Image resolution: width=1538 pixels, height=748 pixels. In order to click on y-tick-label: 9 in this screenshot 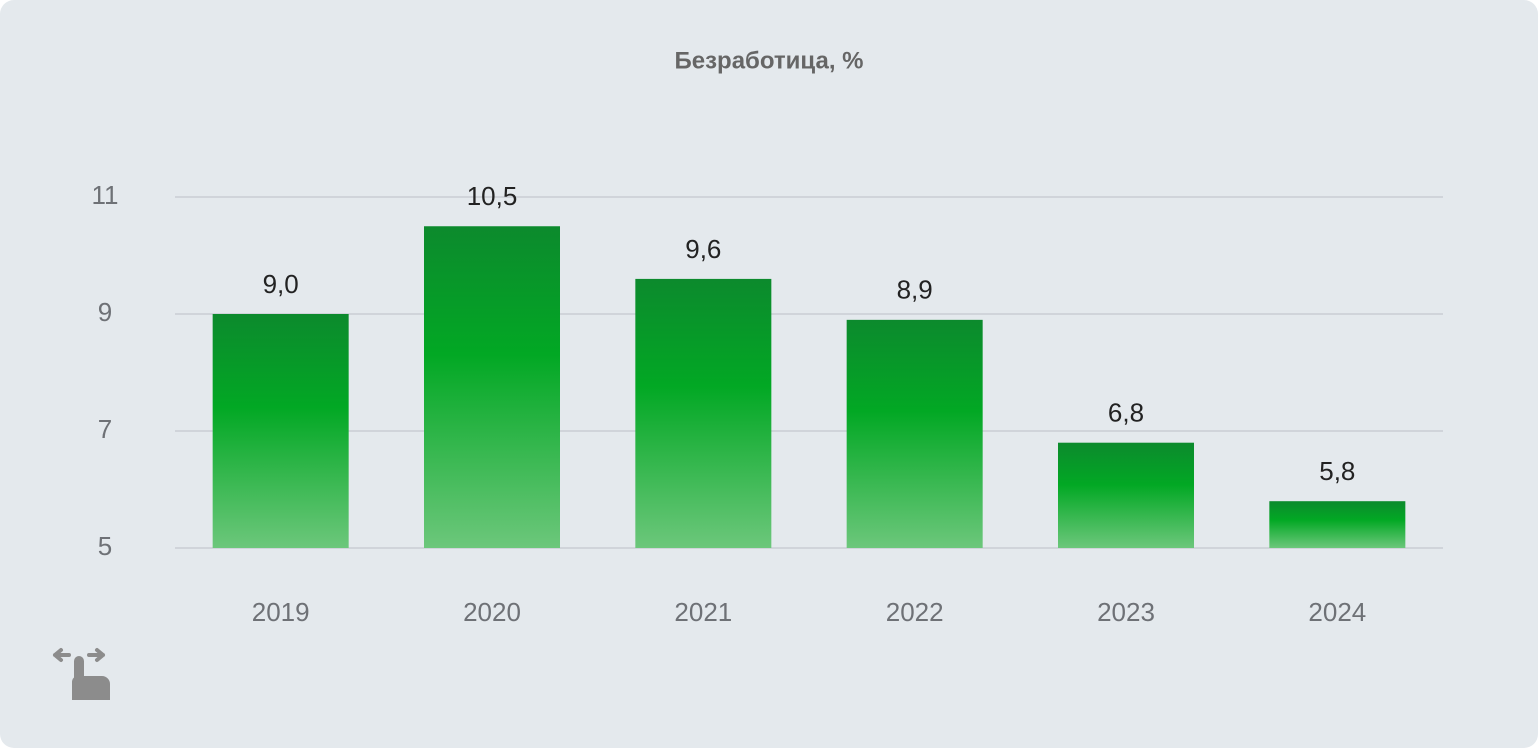, I will do `click(105, 312)`.